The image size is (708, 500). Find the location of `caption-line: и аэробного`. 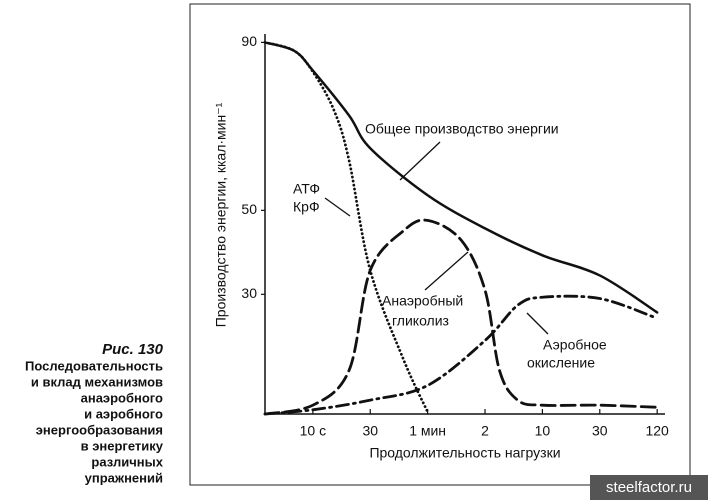

caption-line: и аэробного is located at coordinates (123, 413).